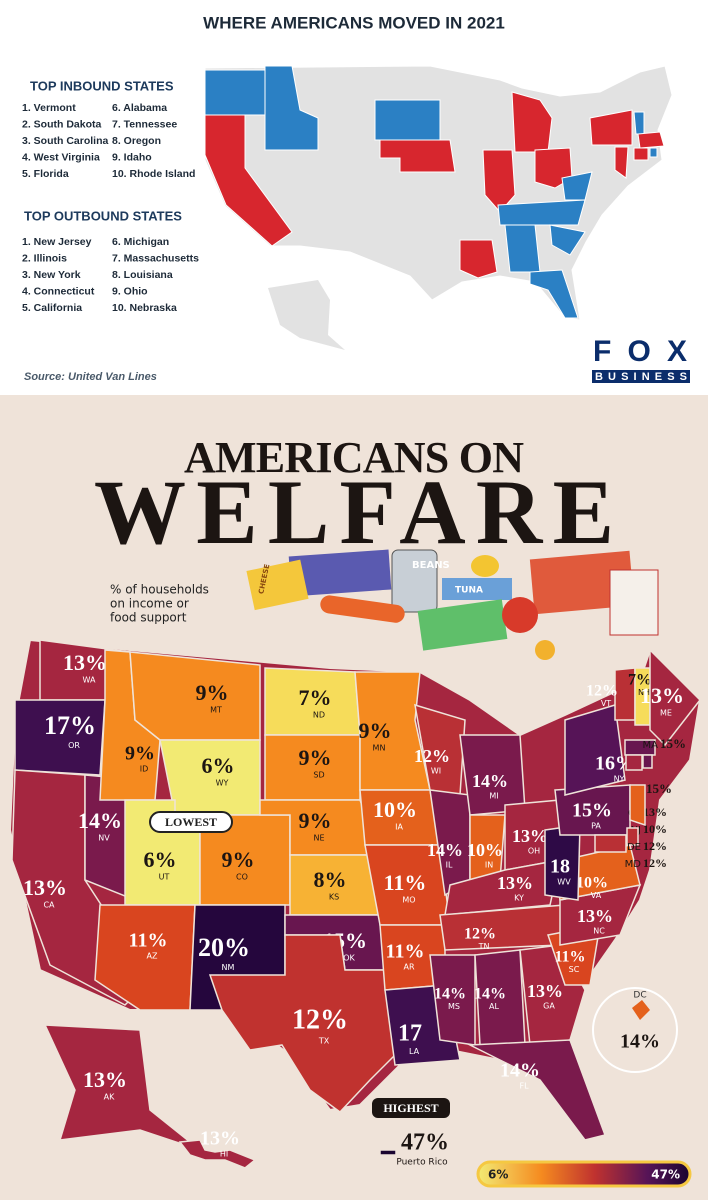 The height and width of the screenshot is (1204, 708). I want to click on state-abbr: HI, so click(224, 1154).